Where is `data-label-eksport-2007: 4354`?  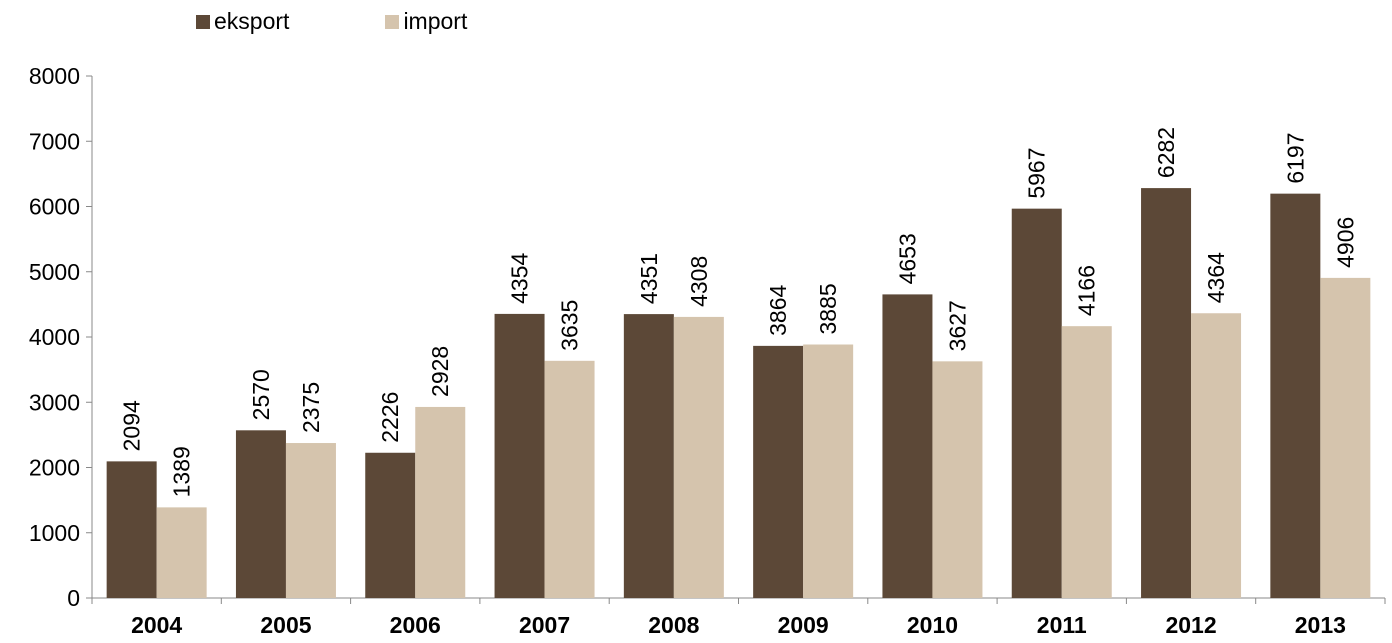 data-label-eksport-2007: 4354 is located at coordinates (520, 278).